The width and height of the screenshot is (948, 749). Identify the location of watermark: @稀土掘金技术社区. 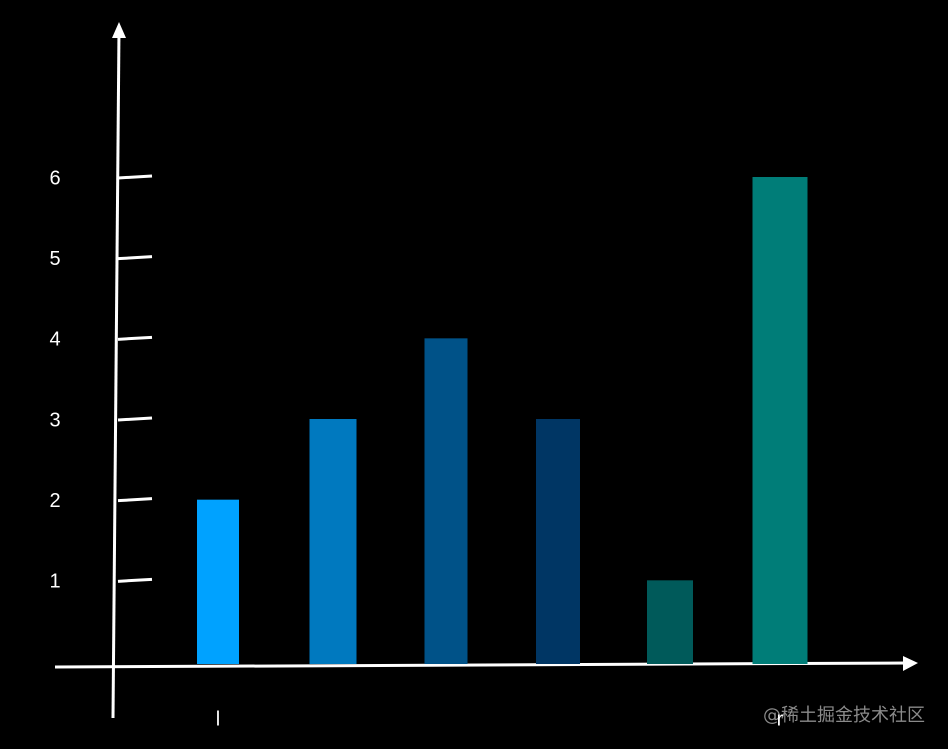
(844, 715).